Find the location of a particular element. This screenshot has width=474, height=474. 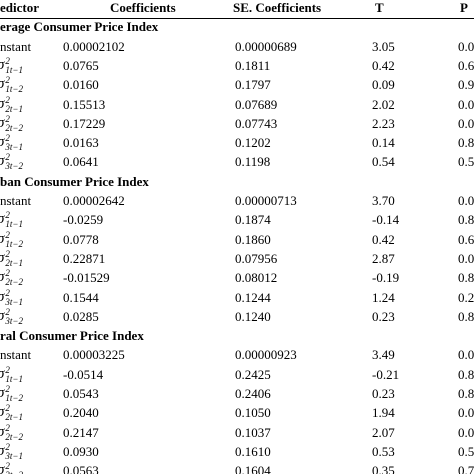

value-cell: 0.00000923 is located at coordinates (266, 355).